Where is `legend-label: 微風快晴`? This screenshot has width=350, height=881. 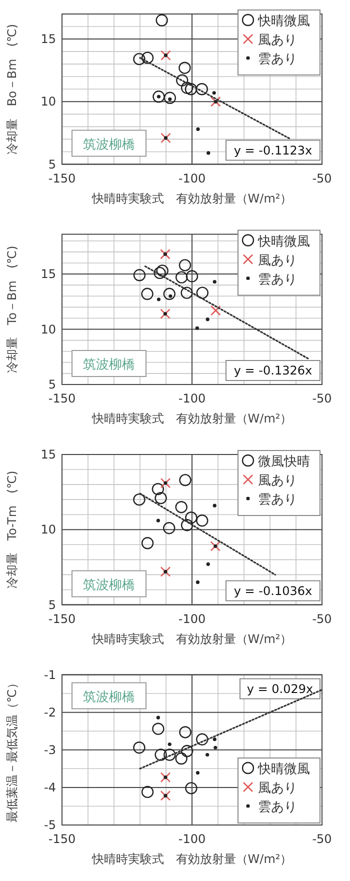
legend-label: 微風快晴 is located at coordinates (284, 462).